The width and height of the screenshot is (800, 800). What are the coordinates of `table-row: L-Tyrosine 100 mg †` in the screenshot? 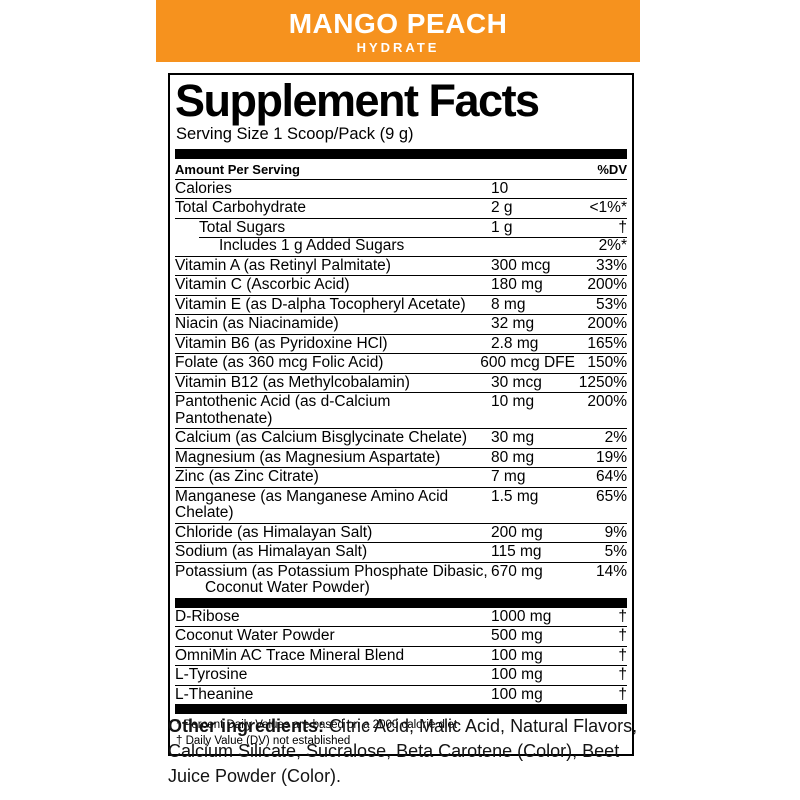 It's located at (401, 675).